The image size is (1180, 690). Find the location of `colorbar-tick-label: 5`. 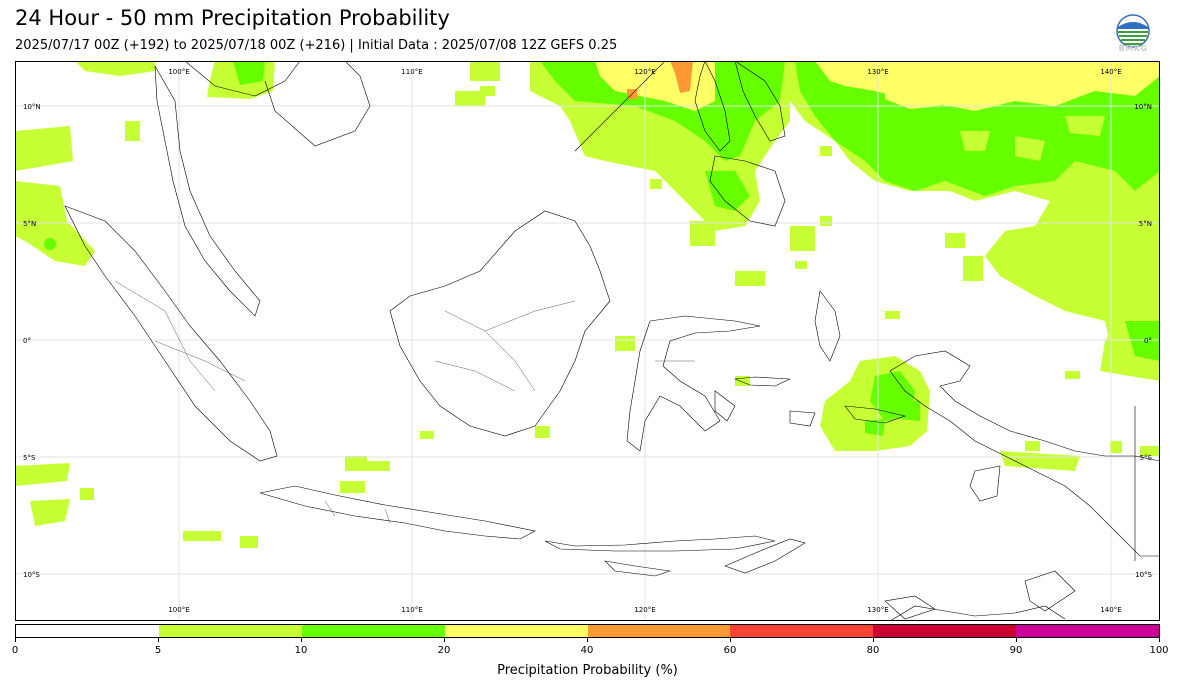

colorbar-tick-label: 5 is located at coordinates (158, 650).